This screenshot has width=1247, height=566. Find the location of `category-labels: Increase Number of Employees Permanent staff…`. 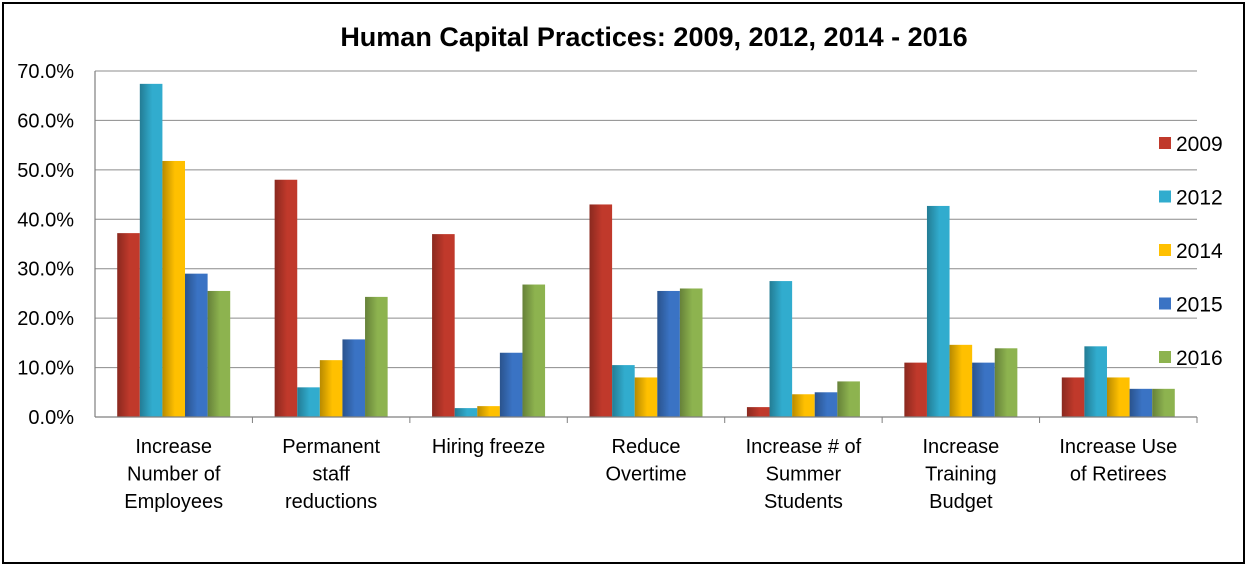

category-labels: Increase Number of Employees Permanent staff… is located at coordinates (650, 474).